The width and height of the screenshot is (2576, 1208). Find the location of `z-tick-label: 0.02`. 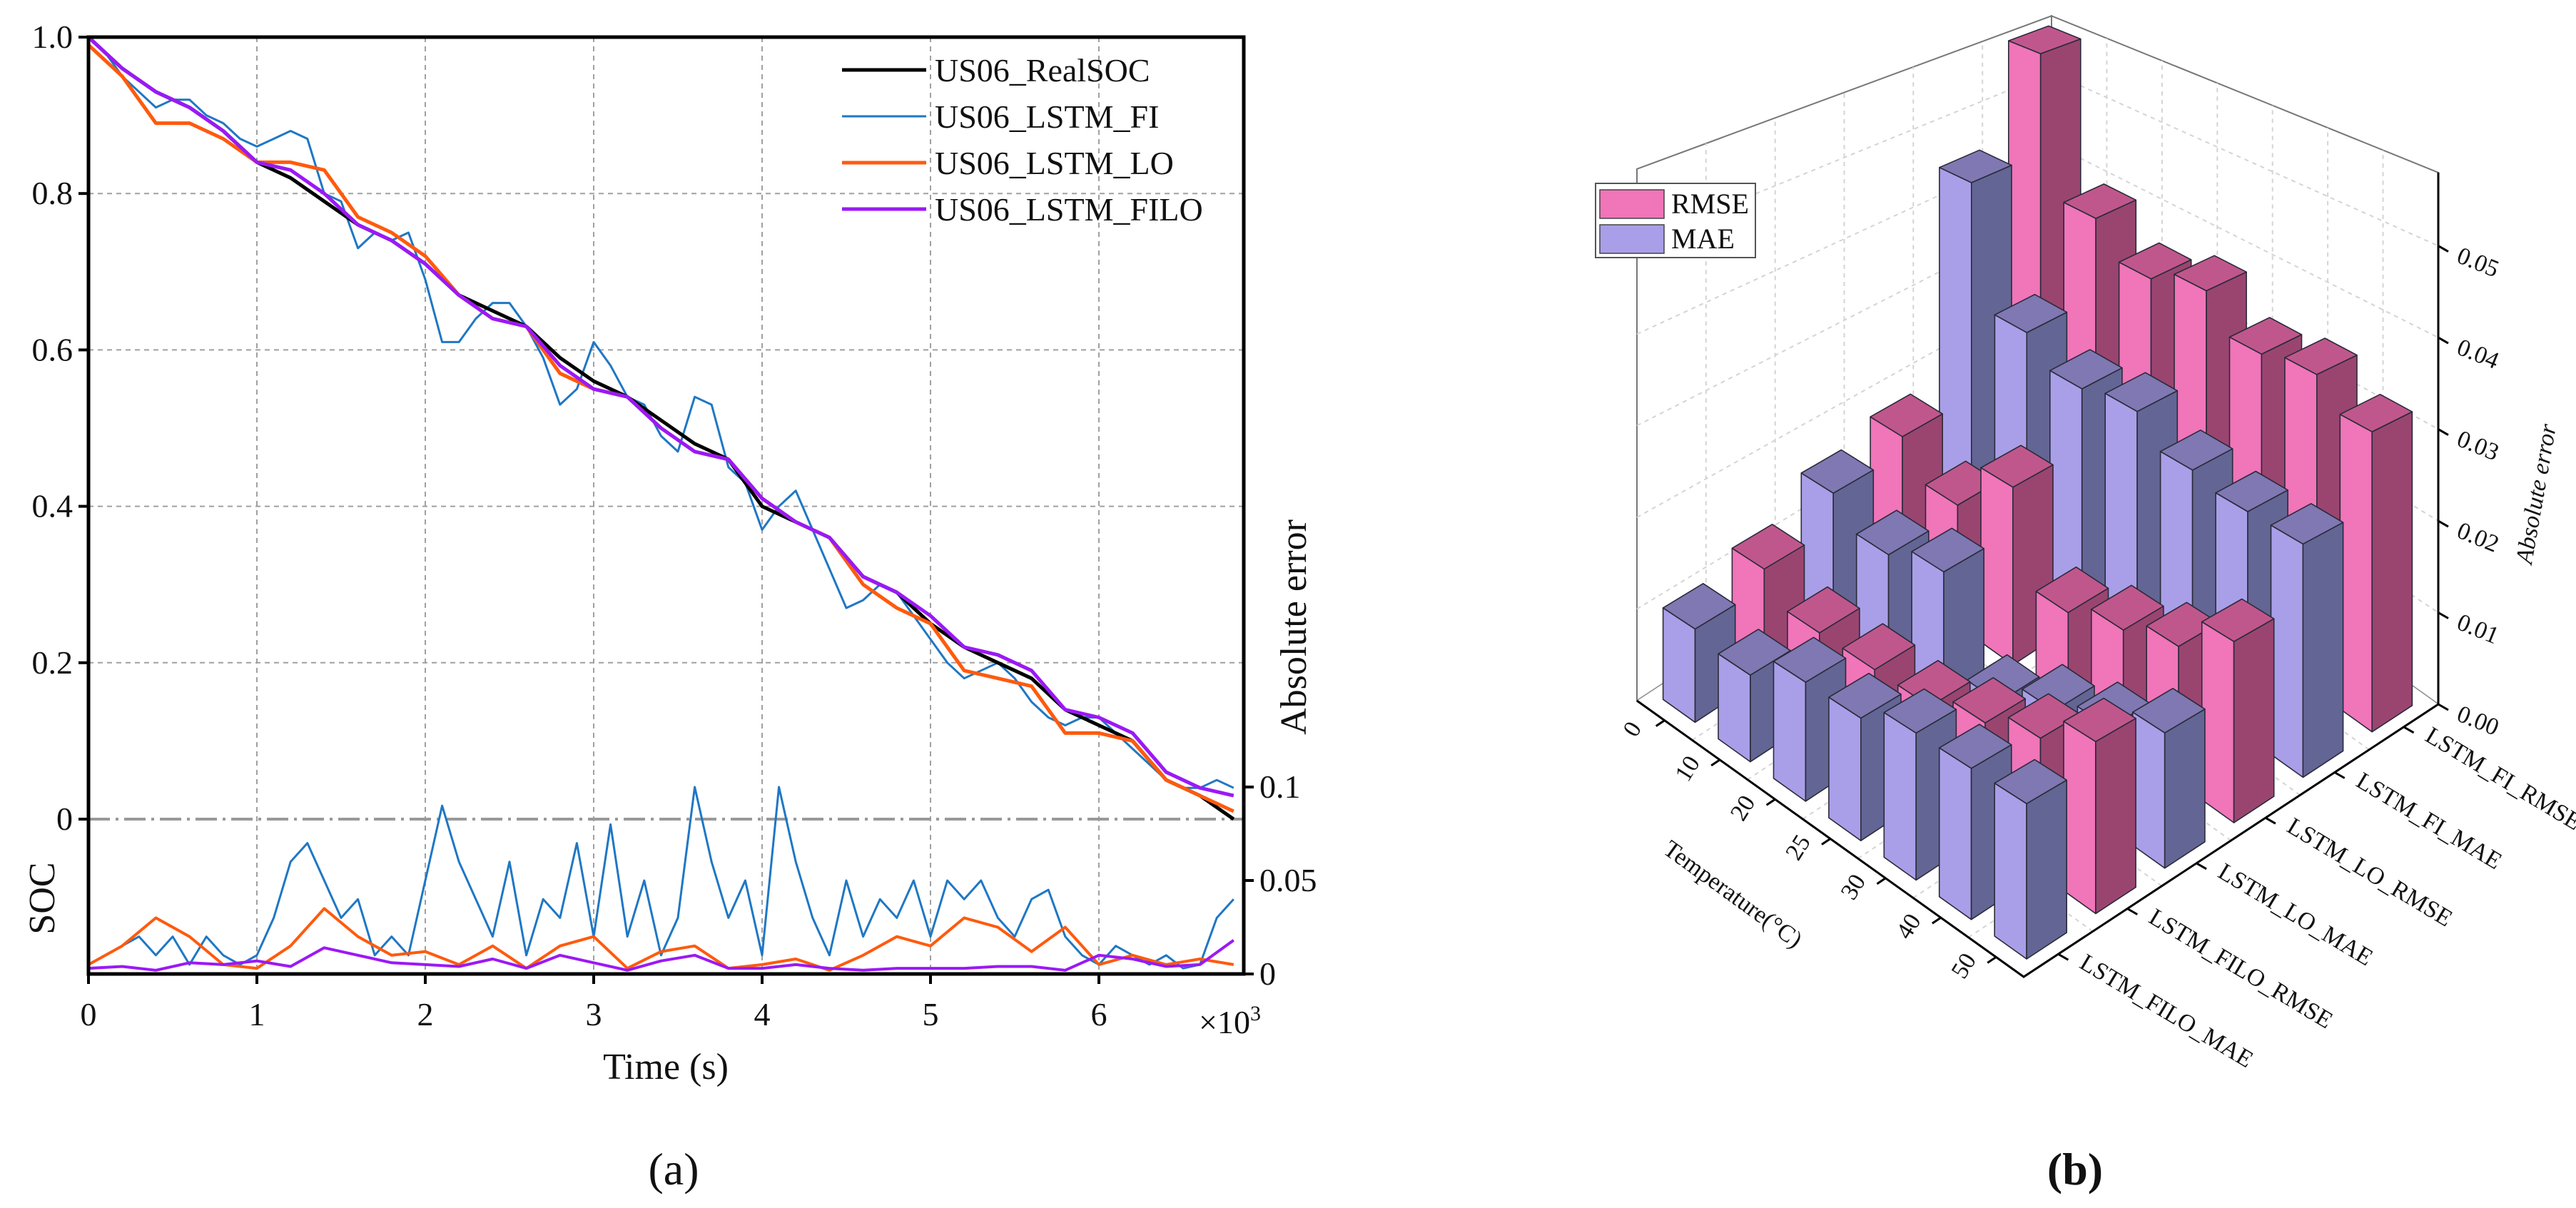

z-tick-label: 0.02 is located at coordinates (2478, 537).